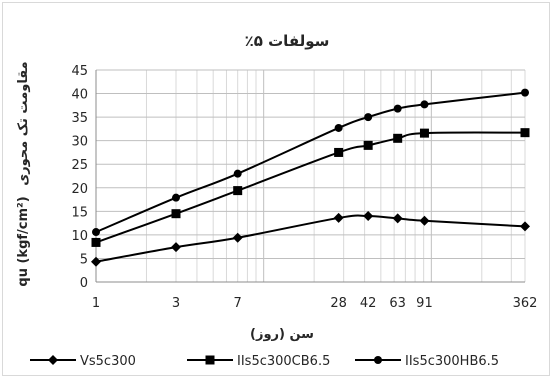 This screenshot has width=553, height=379. What do you see at coordinates (525, 303) in the screenshot?
I see `x-tick-label: 362` at bounding box center [525, 303].